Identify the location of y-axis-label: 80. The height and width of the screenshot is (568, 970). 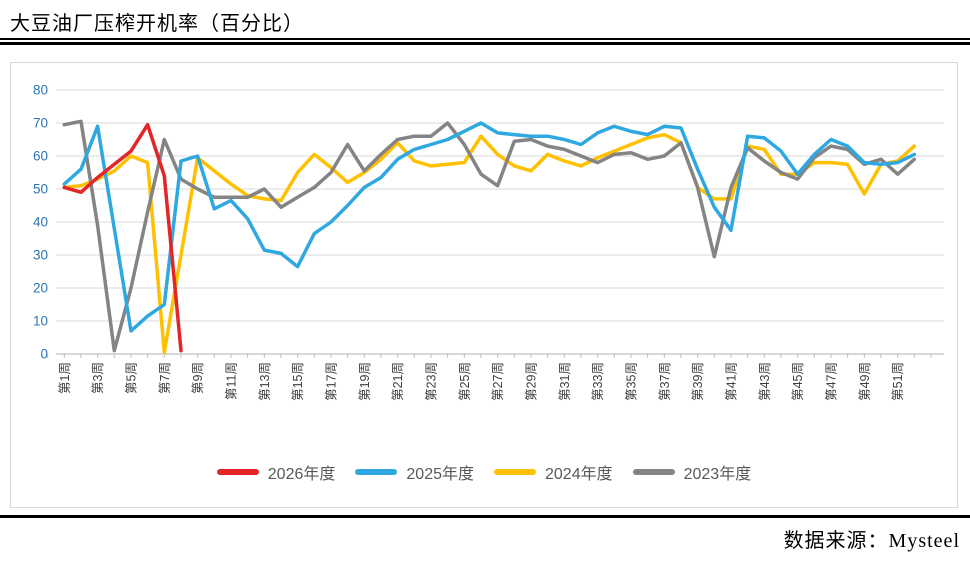
(40, 90).